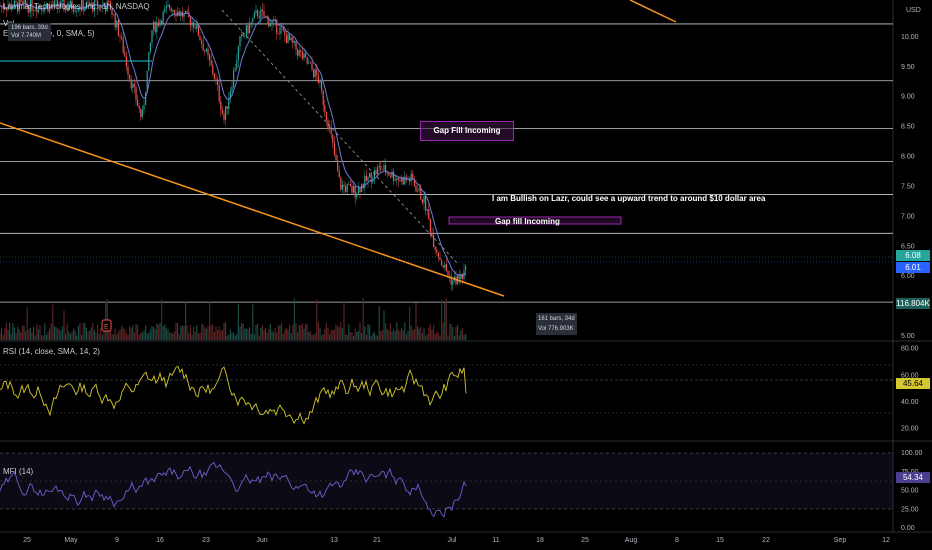  What do you see at coordinates (51, 351) in the screenshot?
I see `rsi-legend: RSI (14, close, SMA, 14, 2)` at bounding box center [51, 351].